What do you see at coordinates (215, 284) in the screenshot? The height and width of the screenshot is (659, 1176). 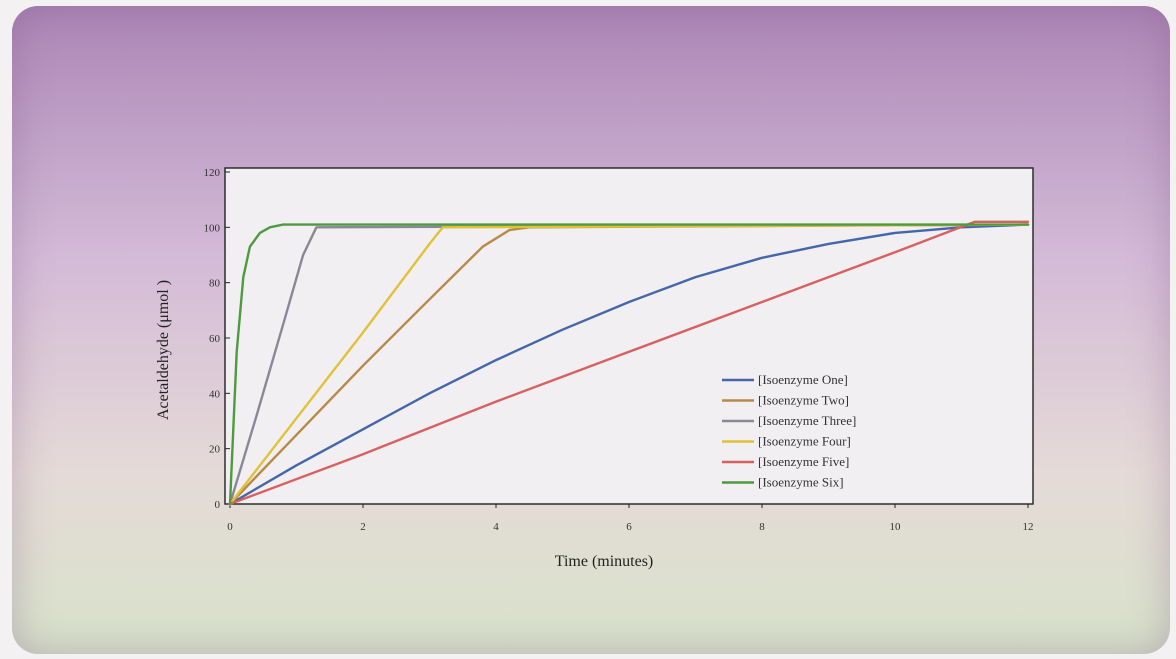 I see `y-tick-label: 80` at bounding box center [215, 284].